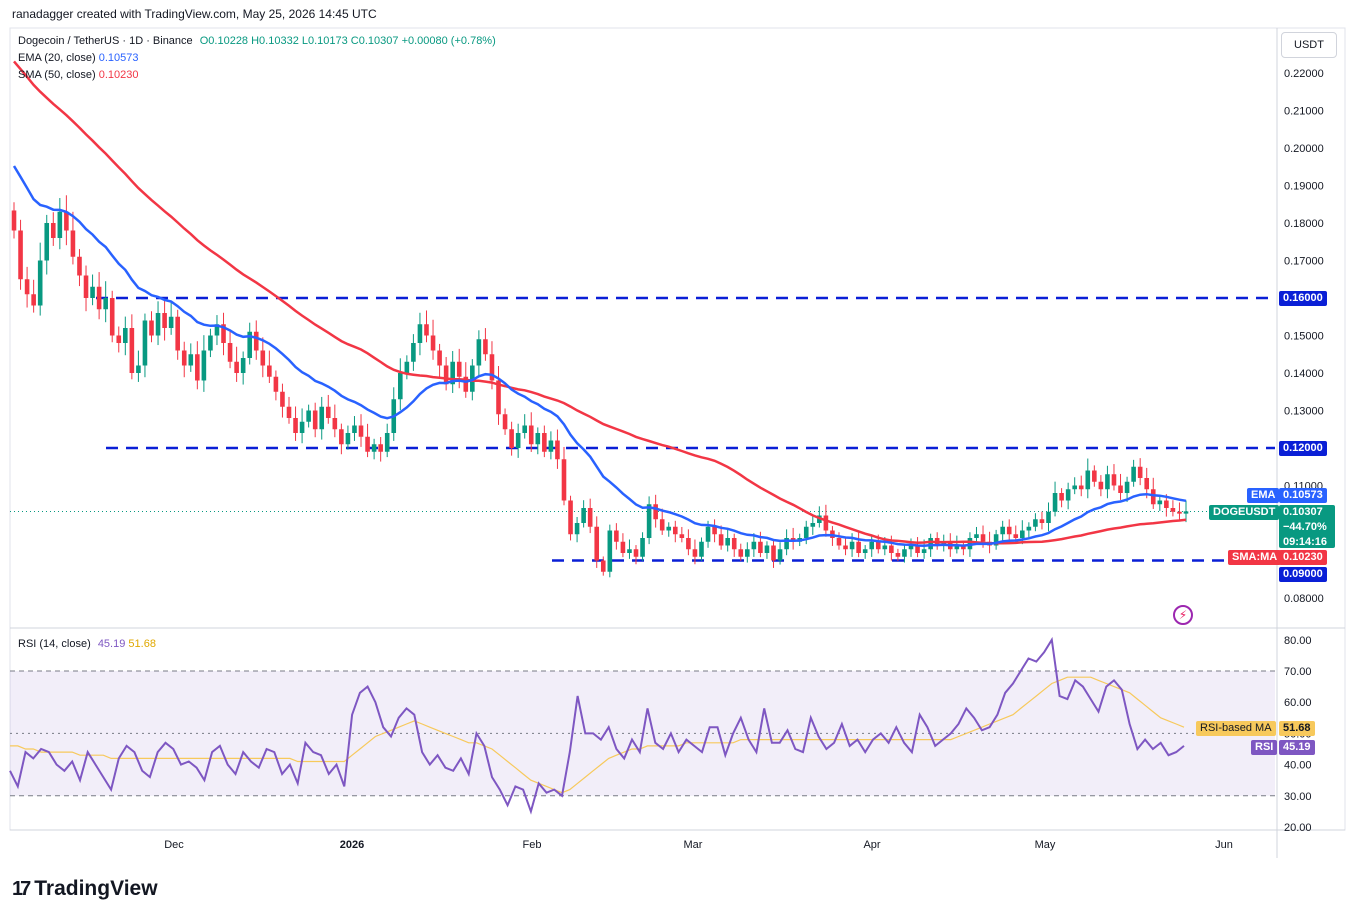 The width and height of the screenshot is (1354, 919). What do you see at coordinates (1183, 615) in the screenshot?
I see `alert-bolt-icon: ⚡` at bounding box center [1183, 615].